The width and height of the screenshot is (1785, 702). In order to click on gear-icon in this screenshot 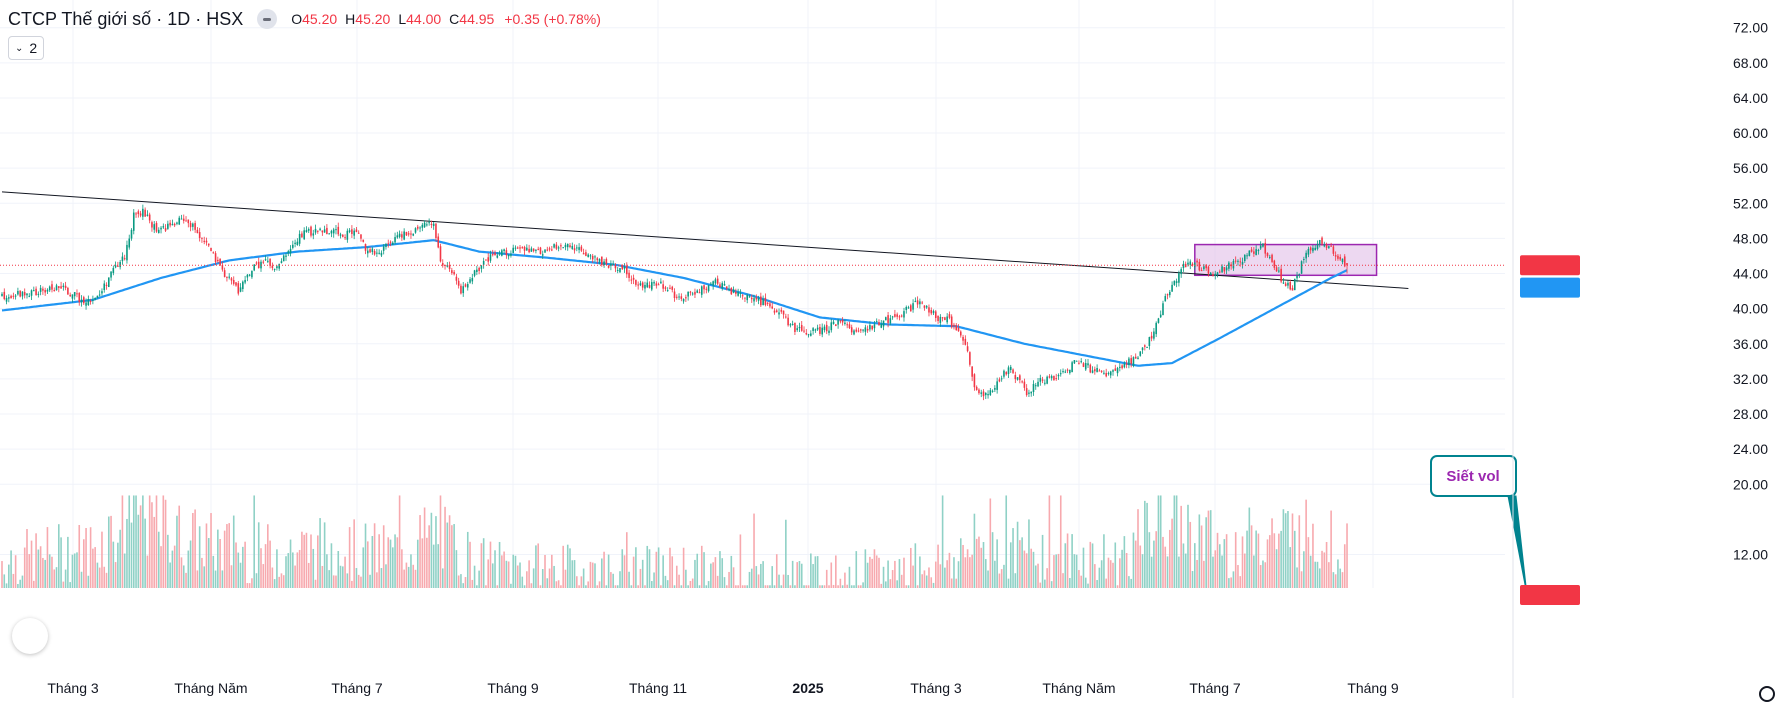, I will do `click(1767, 694)`.